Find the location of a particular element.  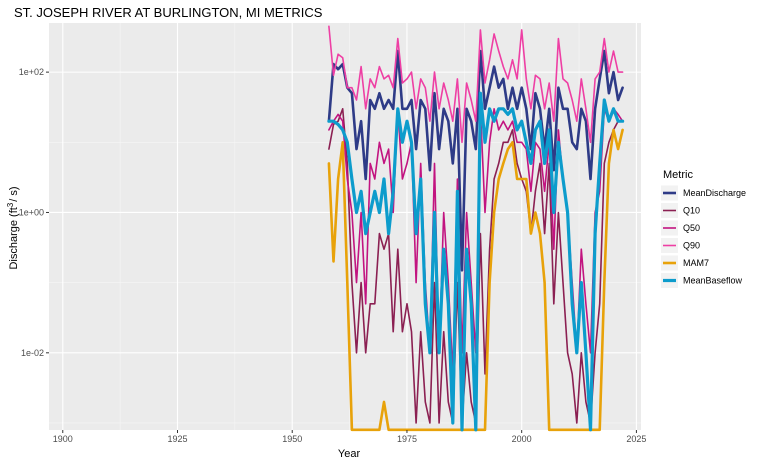

x-tick-label: 1925 is located at coordinates (177, 439).